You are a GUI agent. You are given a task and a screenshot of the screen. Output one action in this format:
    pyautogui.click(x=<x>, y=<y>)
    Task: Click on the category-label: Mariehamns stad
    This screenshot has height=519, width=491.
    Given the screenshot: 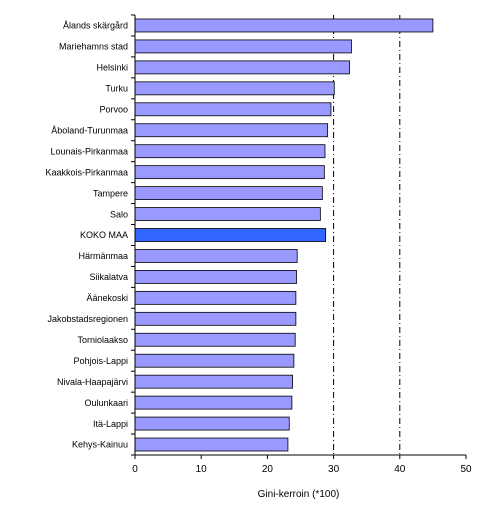 What is the action you would take?
    pyautogui.click(x=93, y=47)
    